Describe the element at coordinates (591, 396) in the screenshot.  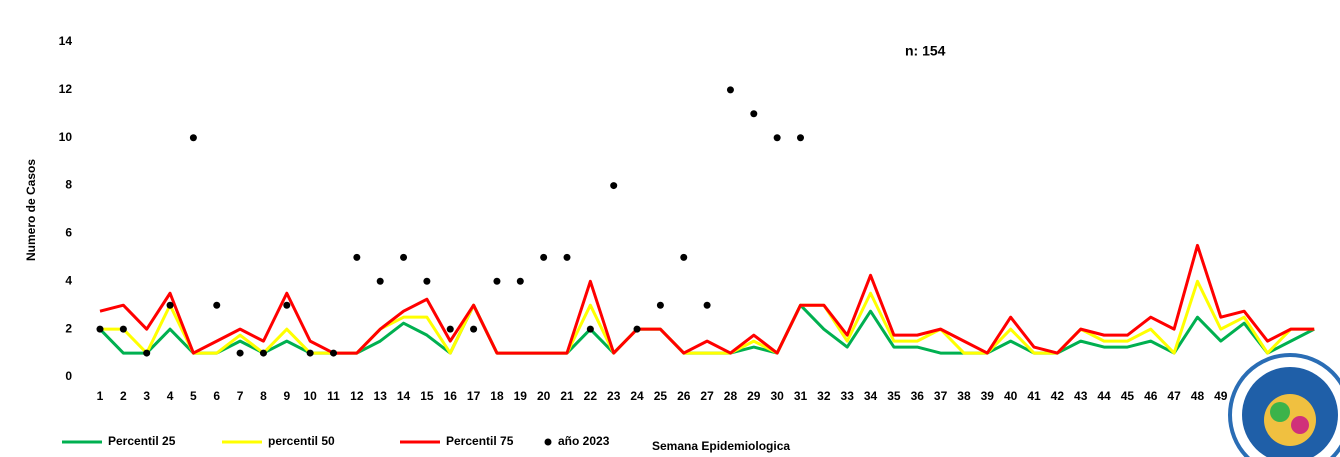
I see `x-tick-label: 22` at that location.